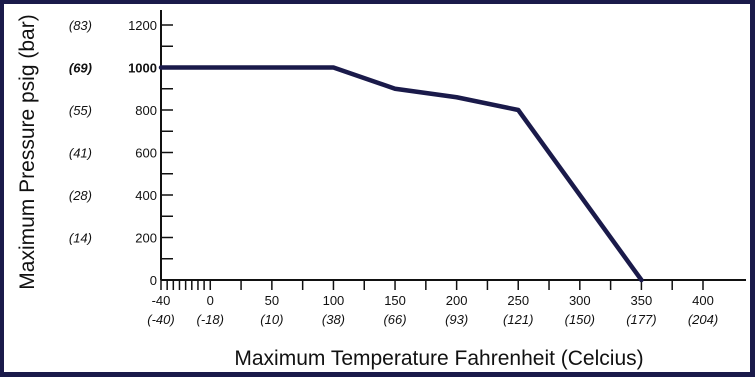 The image size is (755, 377). I want to click on y-tick-label: 0, so click(153, 280).